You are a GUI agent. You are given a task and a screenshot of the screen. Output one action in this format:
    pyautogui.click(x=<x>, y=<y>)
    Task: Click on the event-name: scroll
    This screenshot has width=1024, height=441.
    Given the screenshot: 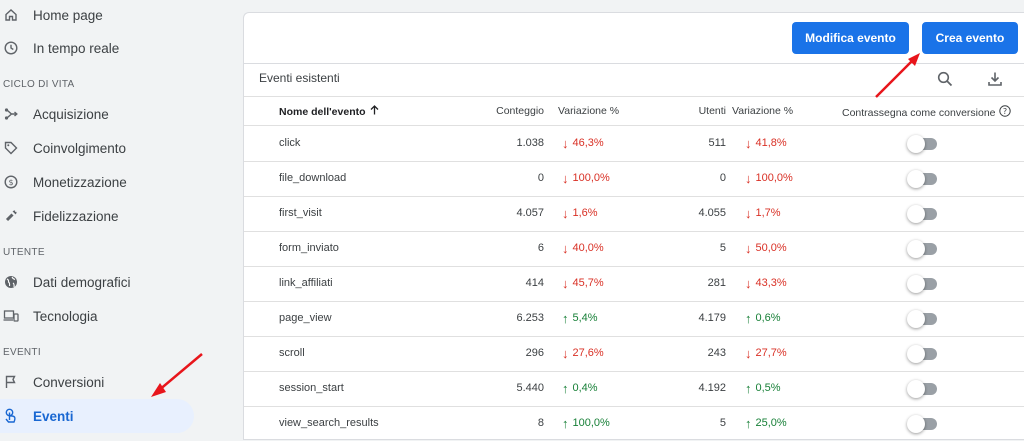 What is the action you would take?
    pyautogui.click(x=292, y=353)
    